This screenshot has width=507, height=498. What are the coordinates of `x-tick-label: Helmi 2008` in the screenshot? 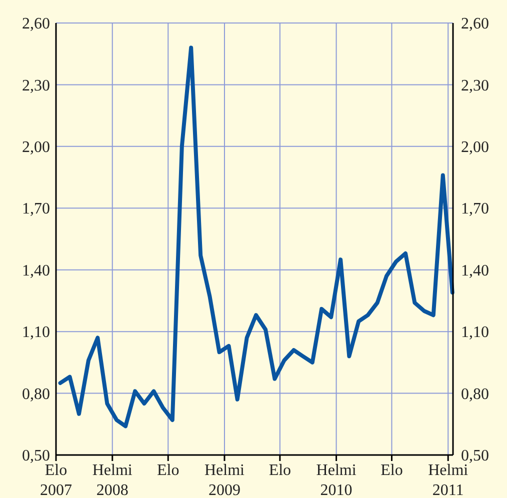 It's located at (112, 480).